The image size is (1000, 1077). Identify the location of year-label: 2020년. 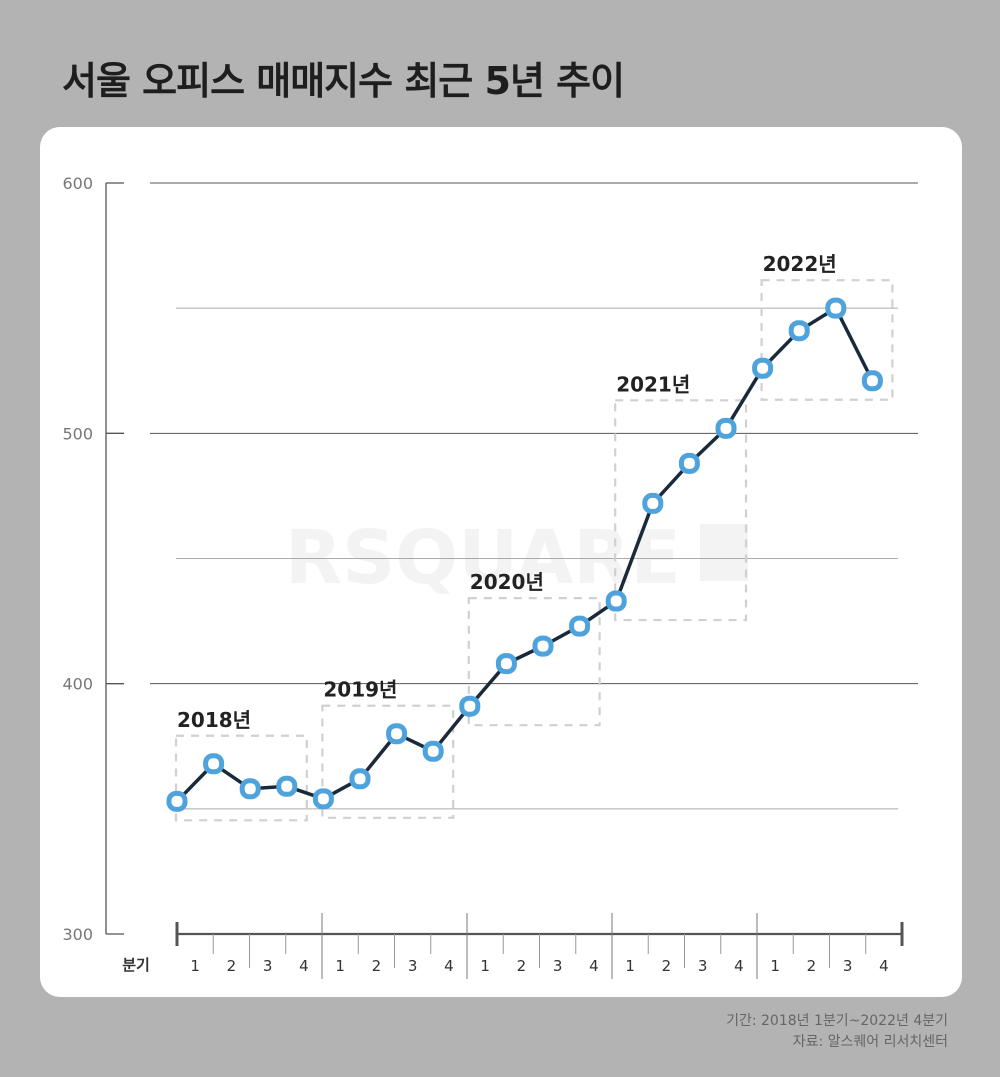
(507, 582).